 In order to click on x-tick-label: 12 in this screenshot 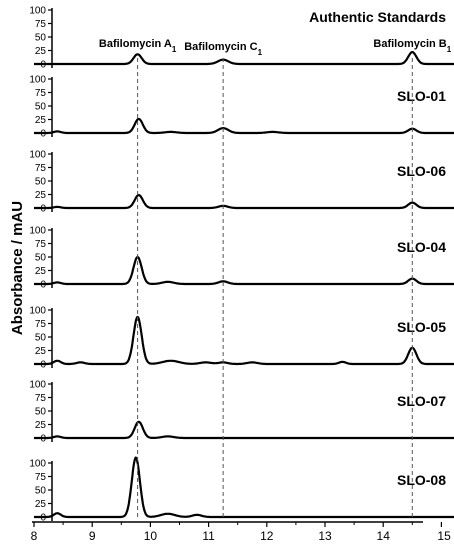, I will do `click(267, 536)`.